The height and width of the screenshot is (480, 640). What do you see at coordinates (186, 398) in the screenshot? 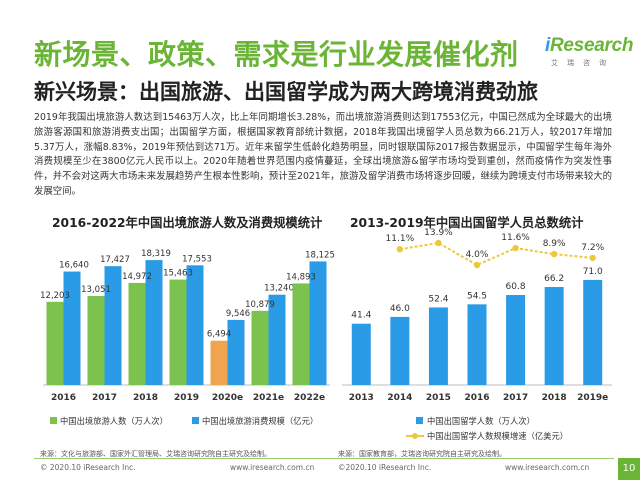
I see `left-tick-label: 2019` at bounding box center [186, 398].